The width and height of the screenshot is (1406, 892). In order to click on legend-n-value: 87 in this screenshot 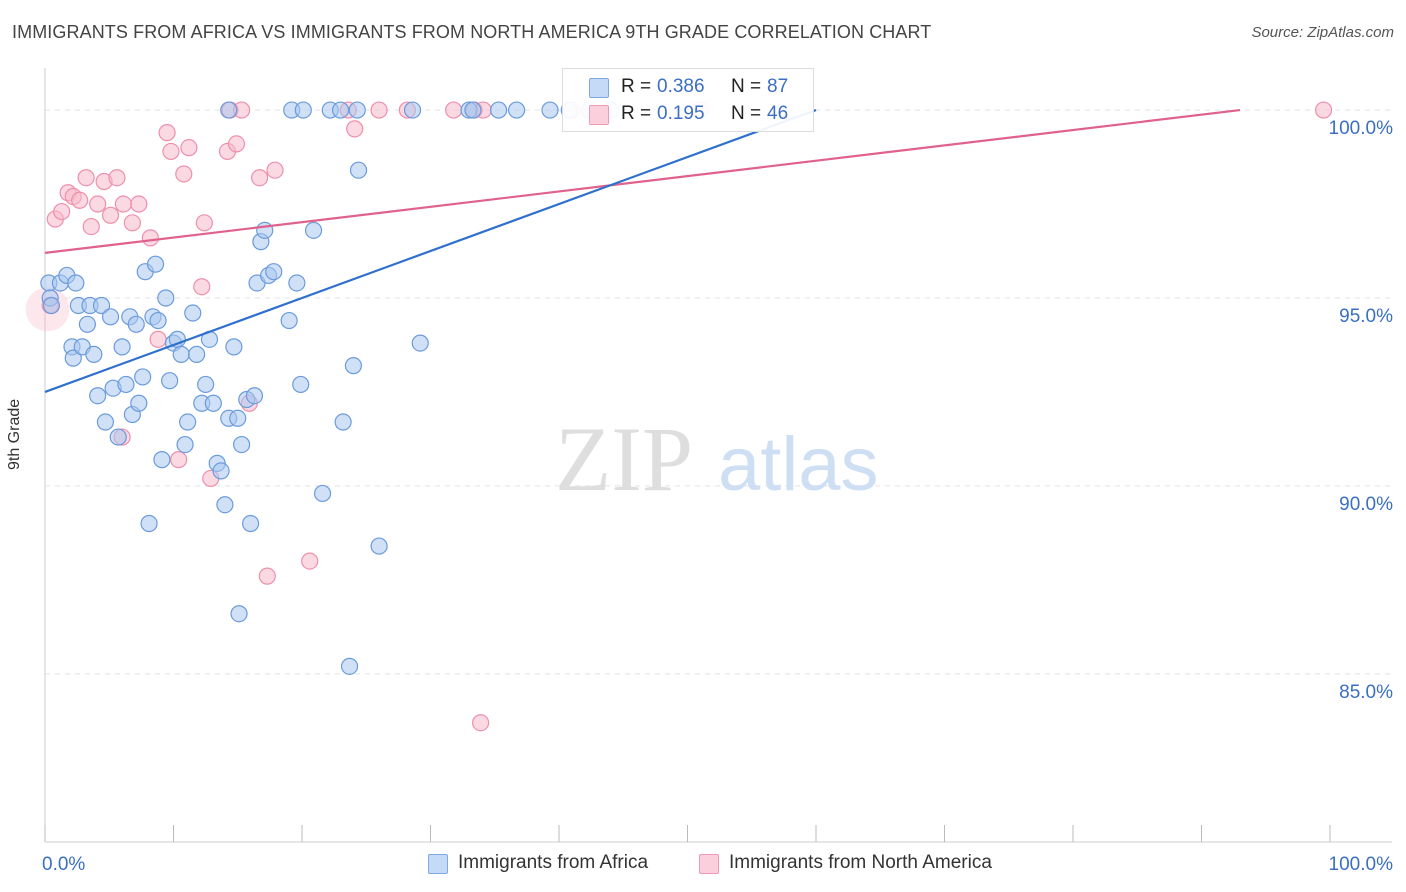, I will do `click(778, 86)`.